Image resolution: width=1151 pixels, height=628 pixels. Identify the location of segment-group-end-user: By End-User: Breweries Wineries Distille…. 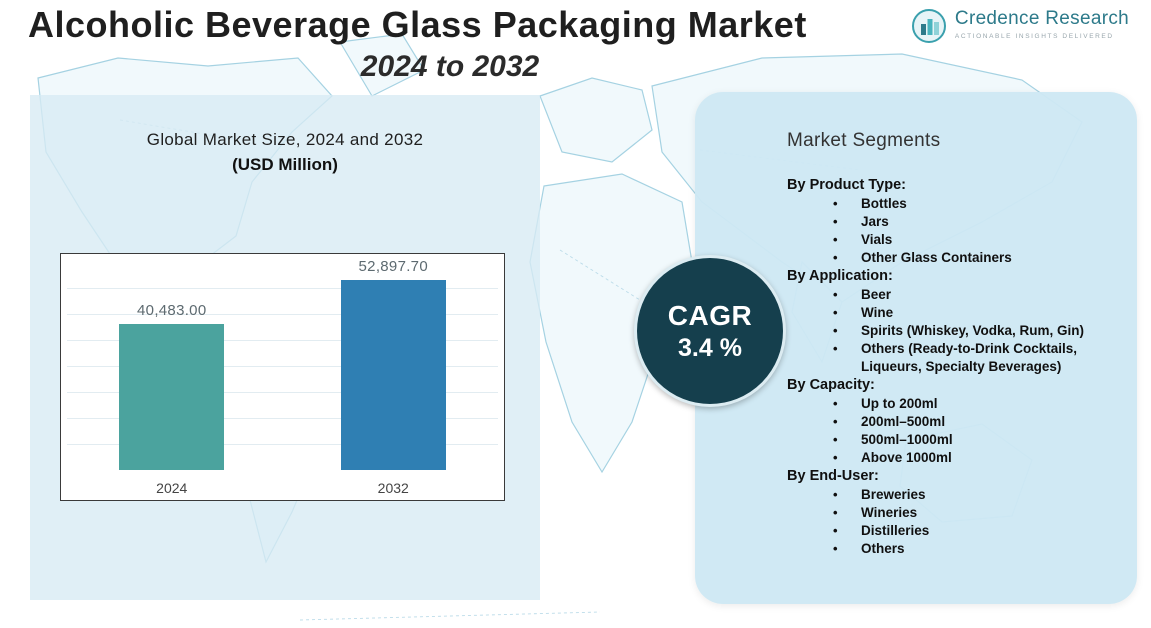
(948, 512).